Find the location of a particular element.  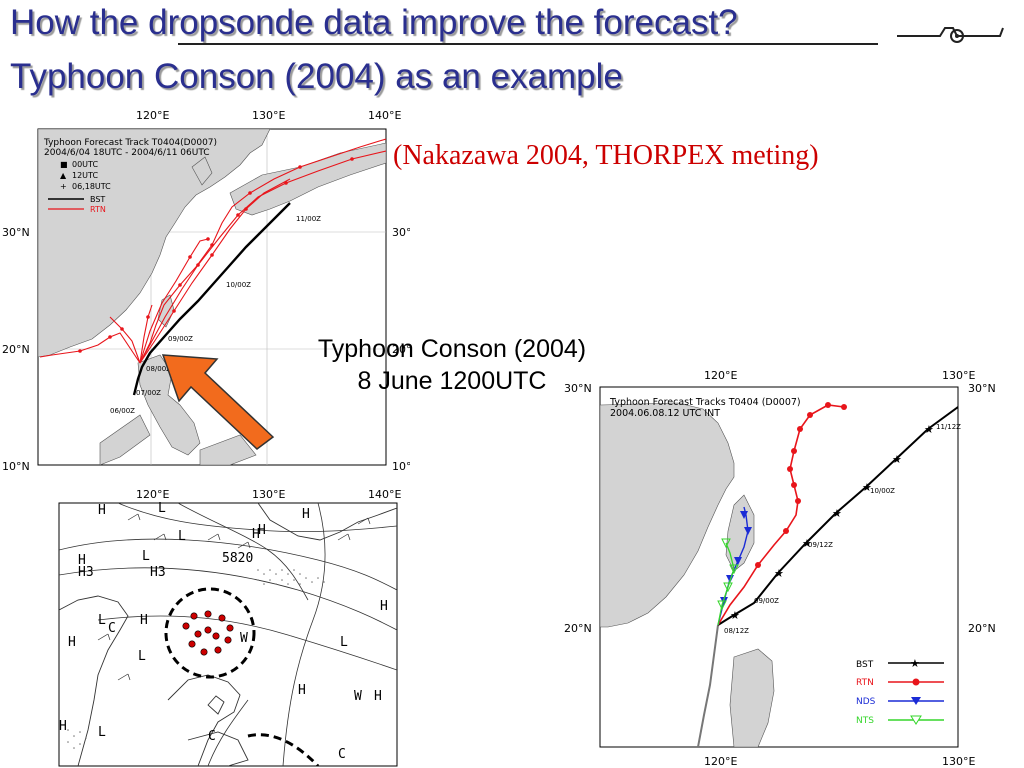

x-tick-bottom: 140°E is located at coordinates (384, 494).